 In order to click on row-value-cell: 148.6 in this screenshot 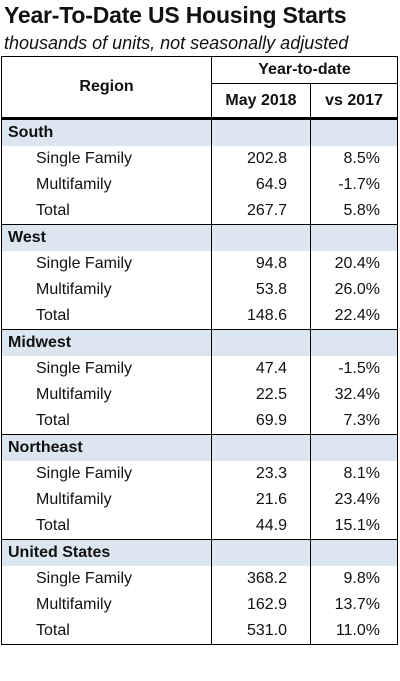, I will do `click(261, 316)`.